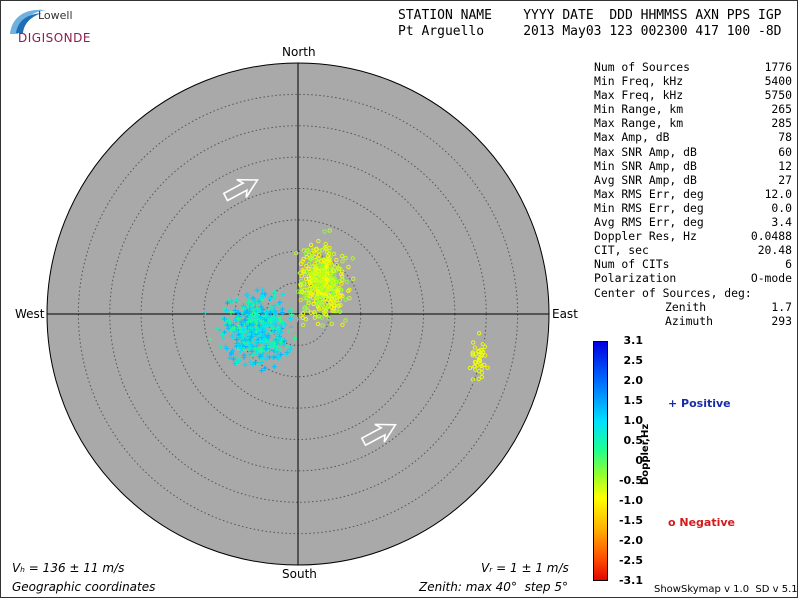  What do you see at coordinates (788, 264) in the screenshot?
I see `stat-value: 6` at bounding box center [788, 264].